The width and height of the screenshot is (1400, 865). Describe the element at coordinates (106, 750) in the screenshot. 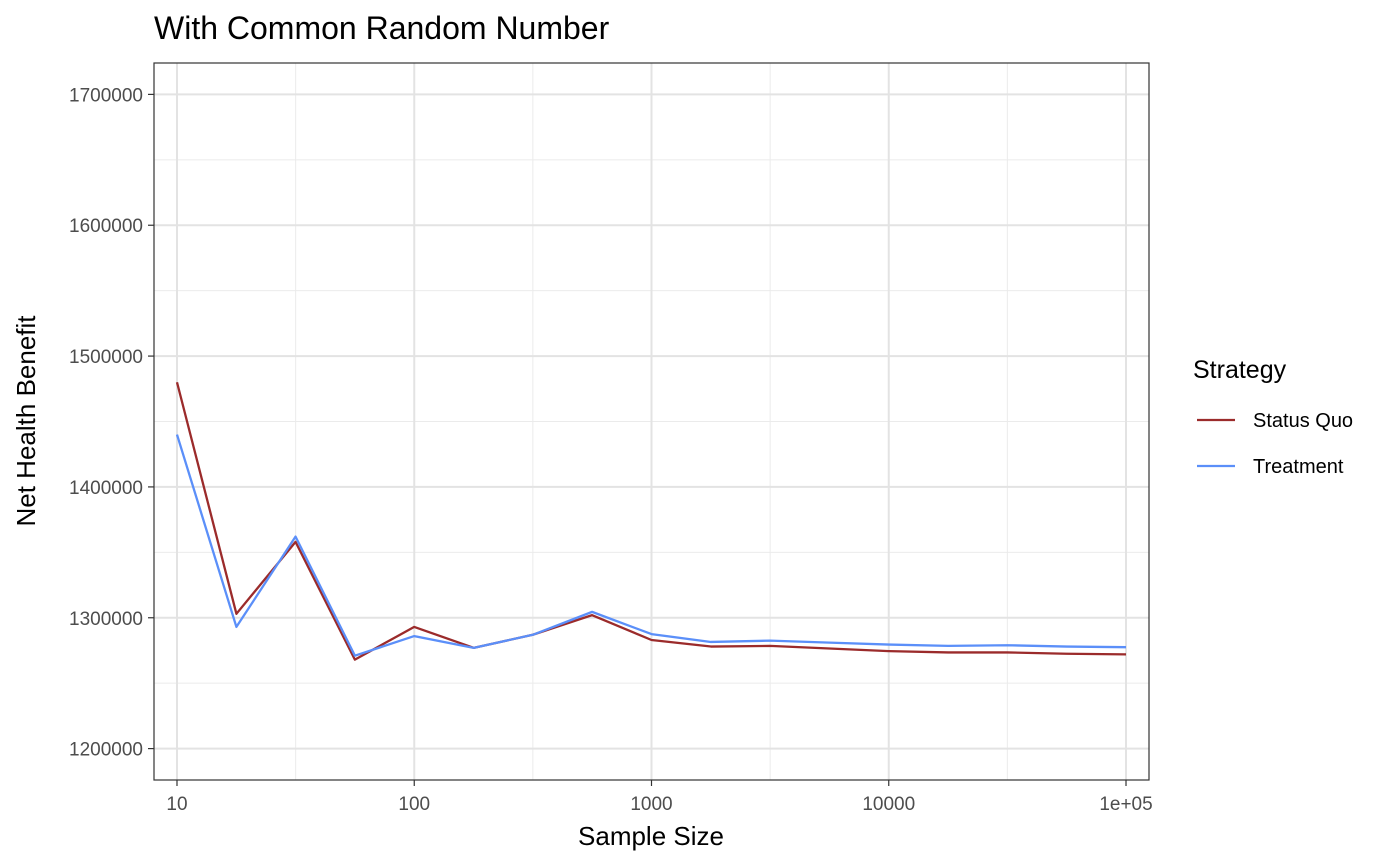

I see `y-tick-label: 1200000` at that location.